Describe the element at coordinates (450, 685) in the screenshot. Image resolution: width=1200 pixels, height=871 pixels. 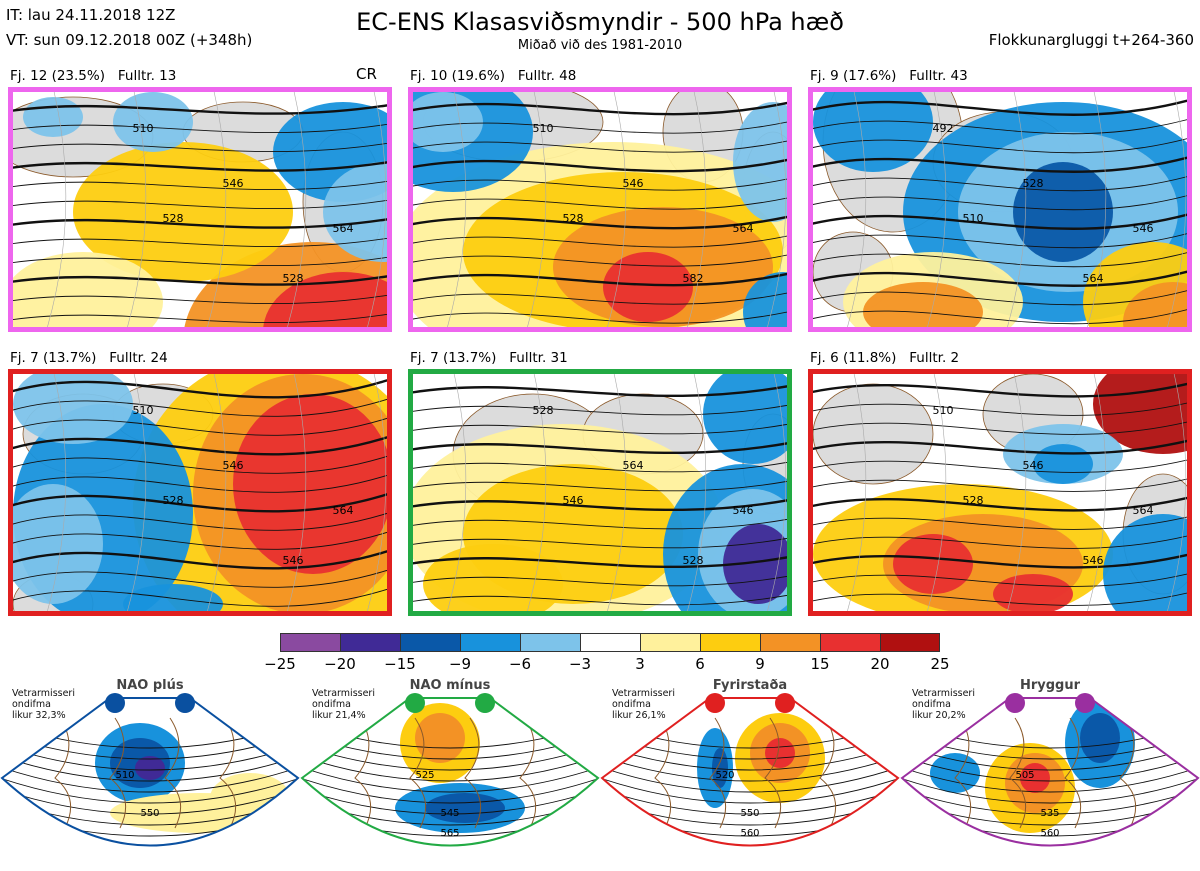
I see `regime-name: NAO mínus` at that location.